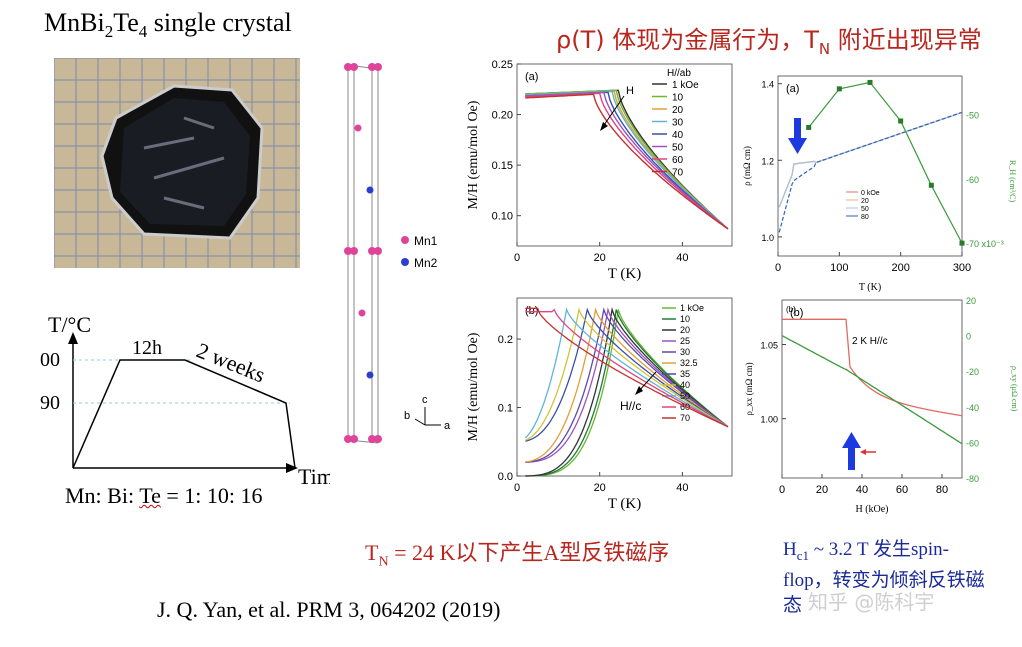 This screenshot has height=647, width=1022. Describe the element at coordinates (962, 268) in the screenshot. I see `x-tick-label: 300` at that location.